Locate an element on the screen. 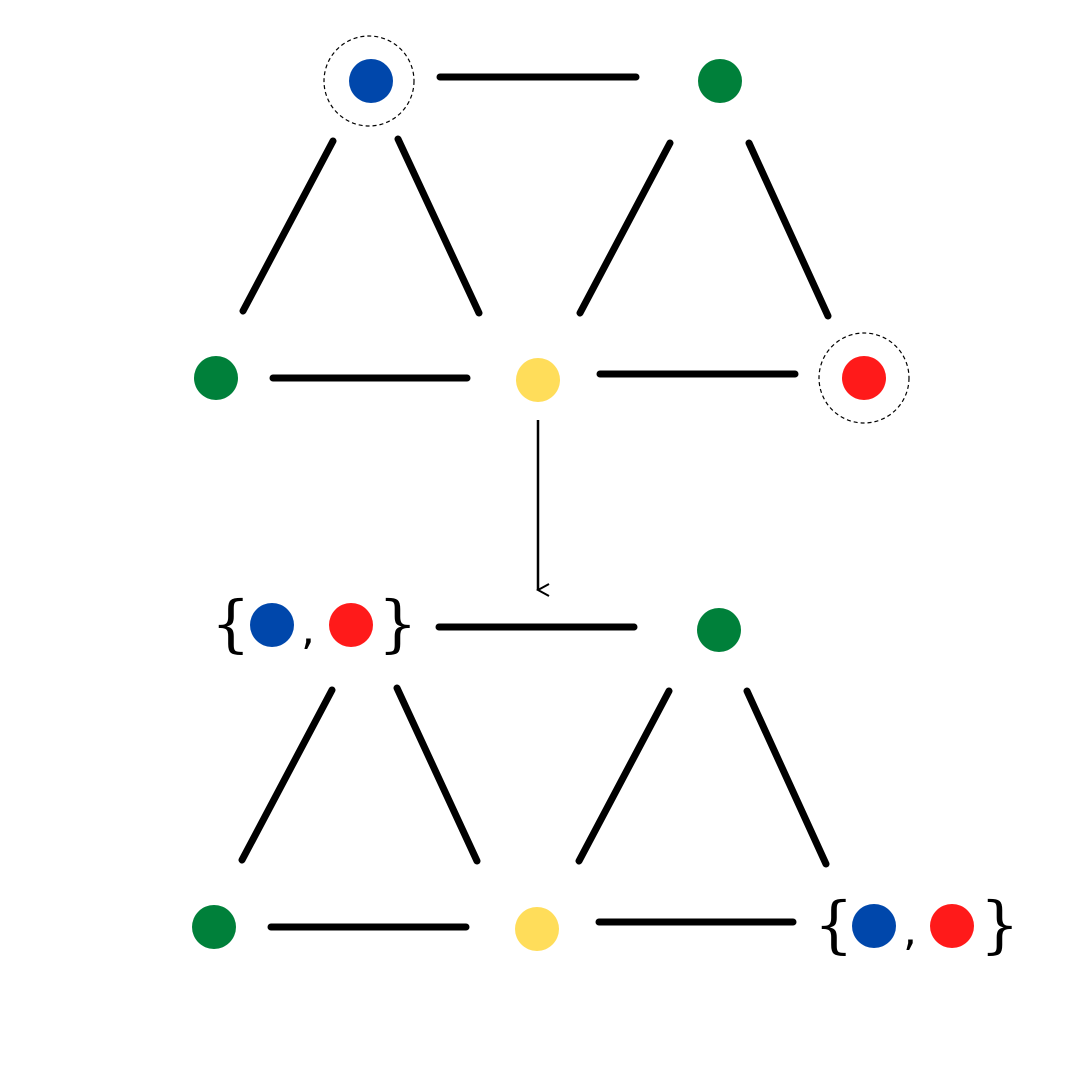 This screenshot has height=1080, width=1080. bottom-edge-rightapex-middle is located at coordinates (624, 776).